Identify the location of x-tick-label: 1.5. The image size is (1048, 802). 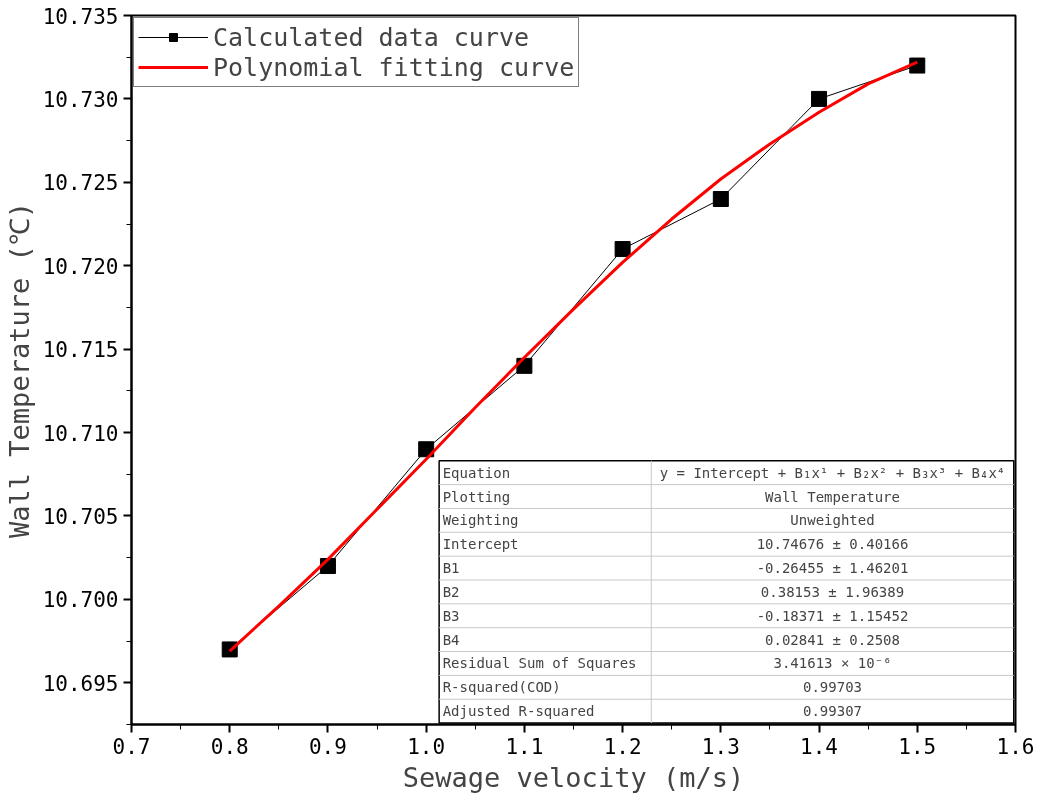
(917, 746).